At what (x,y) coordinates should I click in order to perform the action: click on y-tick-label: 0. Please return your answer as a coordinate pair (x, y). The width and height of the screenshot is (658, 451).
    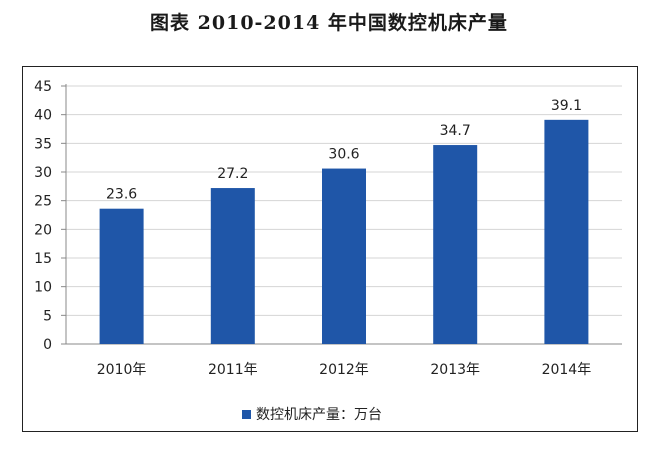
    Looking at the image, I should click on (47, 345).